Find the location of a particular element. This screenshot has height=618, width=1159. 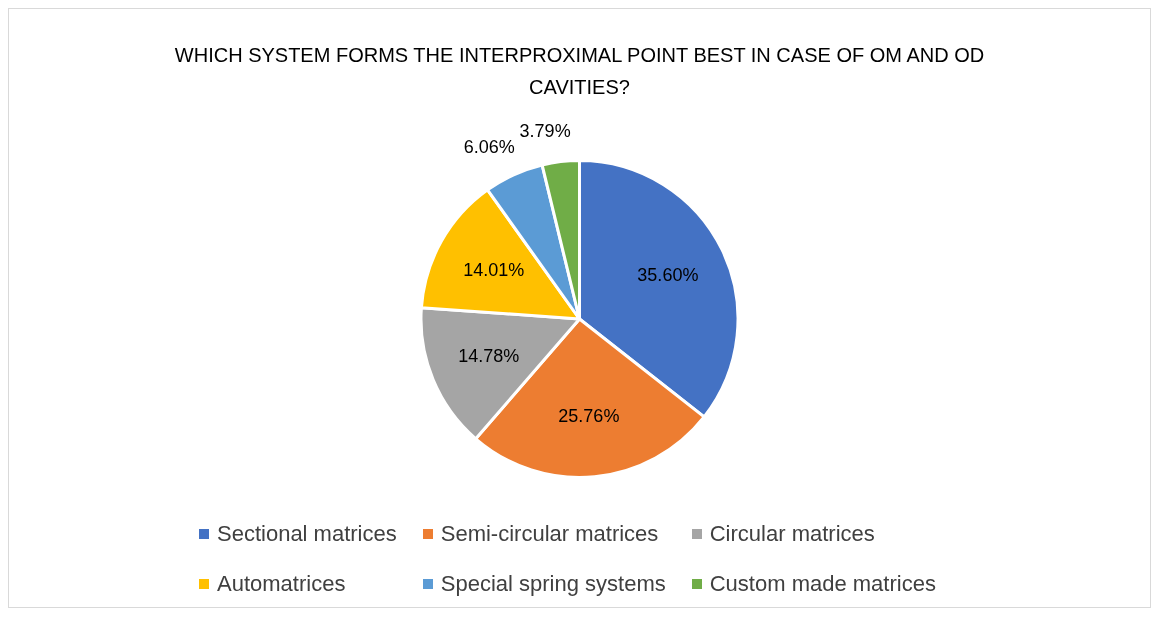

data-label: 35.60% is located at coordinates (668, 275).